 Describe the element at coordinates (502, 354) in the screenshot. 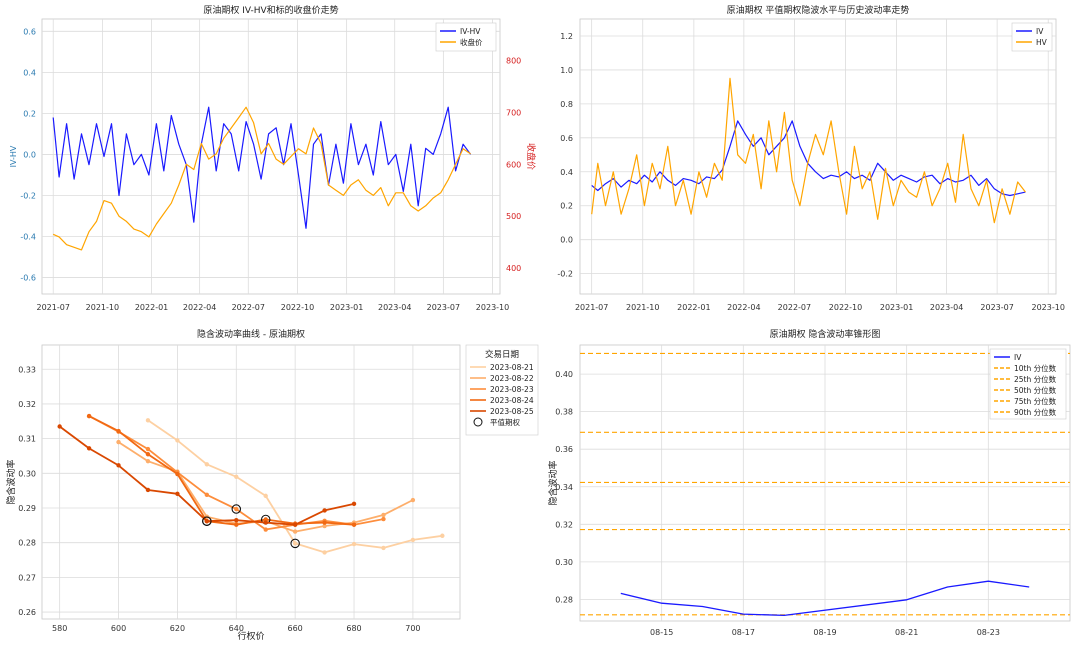

I see `legend-title: 交易日期` at that location.